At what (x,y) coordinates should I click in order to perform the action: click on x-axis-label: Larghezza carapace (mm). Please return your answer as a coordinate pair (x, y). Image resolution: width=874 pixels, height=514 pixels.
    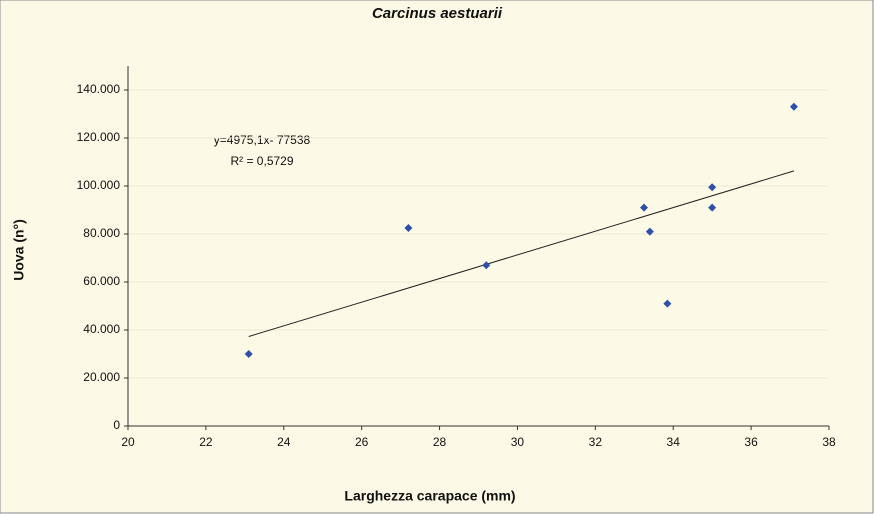
    Looking at the image, I should click on (429, 496).